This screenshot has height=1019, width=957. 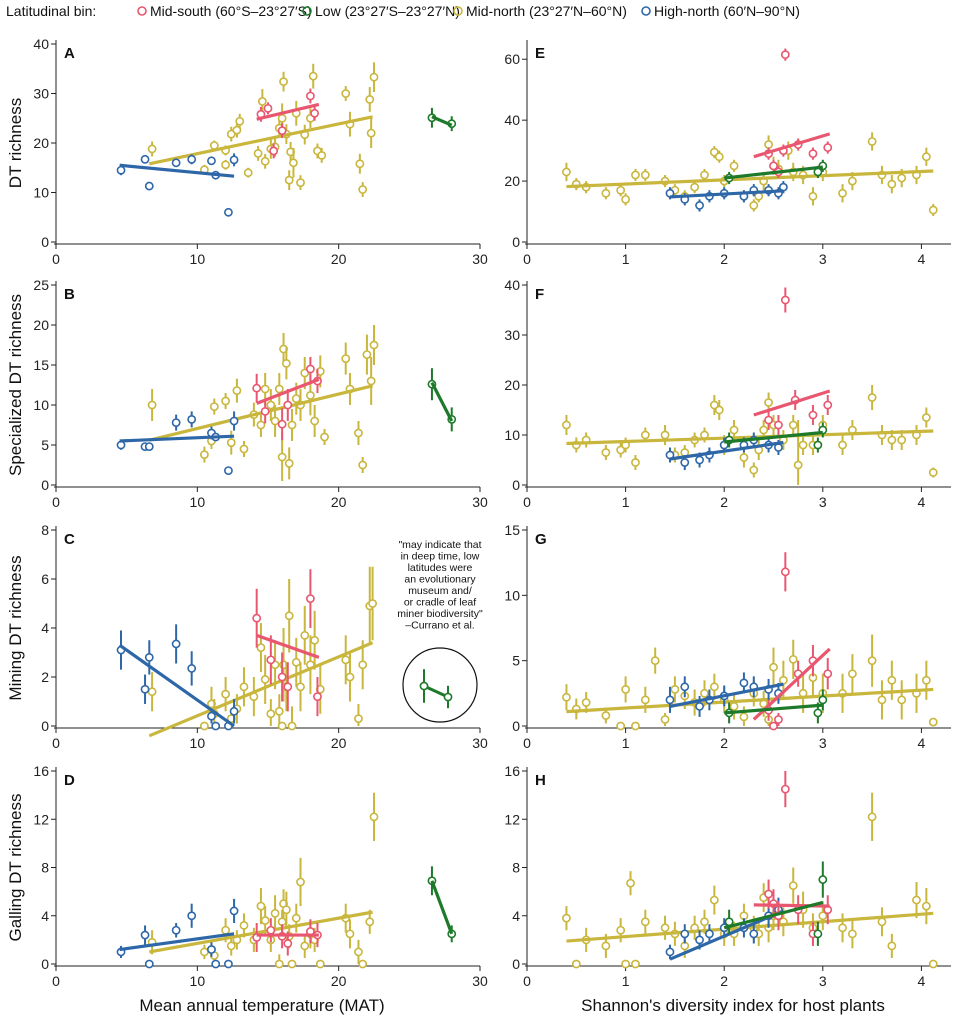 What do you see at coordinates (546, 11) in the screenshot?
I see `legend-label-mn: Mid-north (23°27′N–60°N)` at bounding box center [546, 11].